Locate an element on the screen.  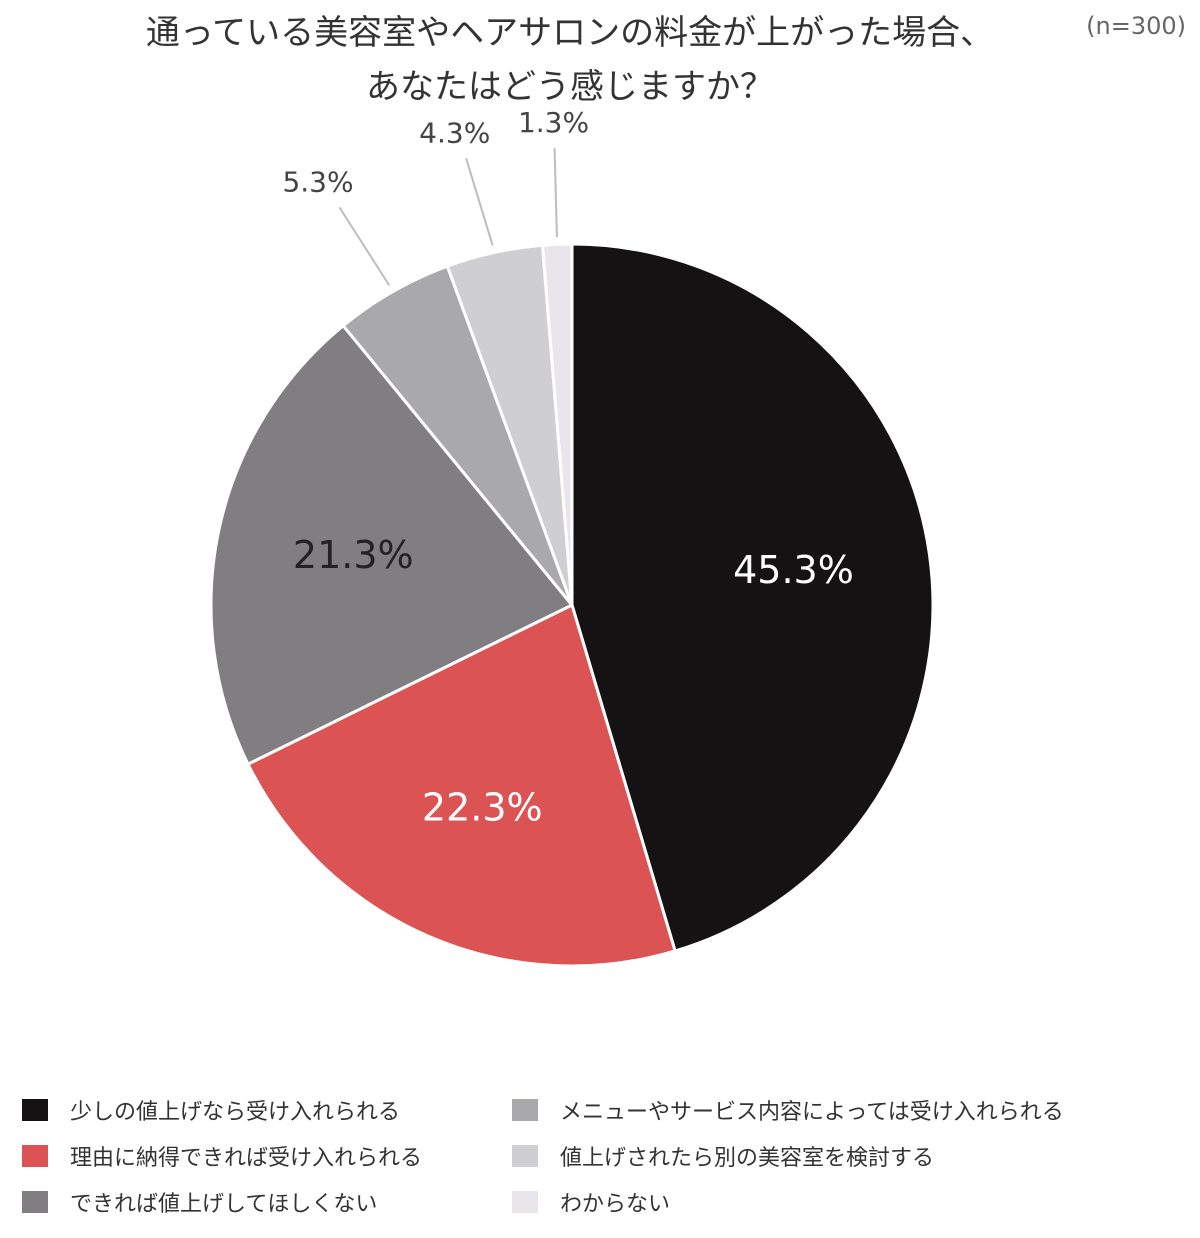
legend-label-1: 少しの値上げなら受け入れられる is located at coordinates (235, 1112).